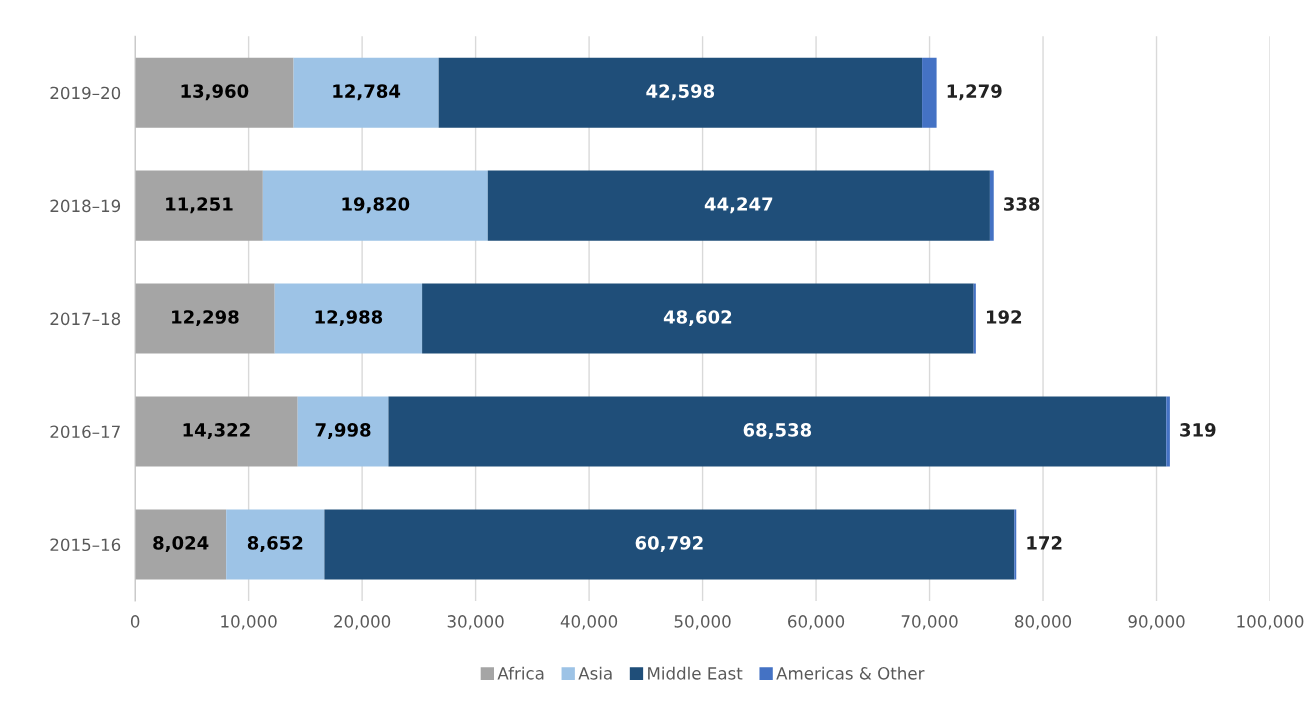 The height and width of the screenshot is (724, 1312). I want to click on data-label: 14,322, so click(216, 431).